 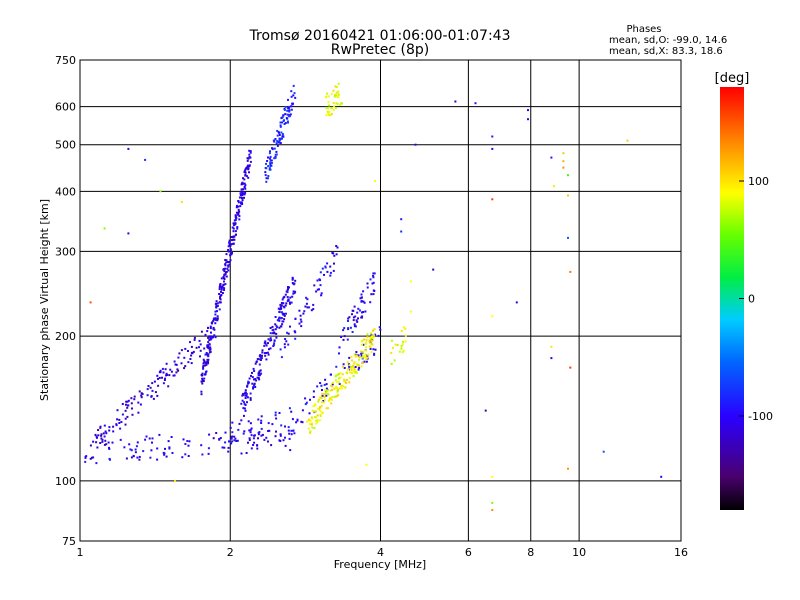 What do you see at coordinates (668, 40) in the screenshot?
I see `phase-stats-o: mean, sd,O: -99.0, 14.6` at bounding box center [668, 40].